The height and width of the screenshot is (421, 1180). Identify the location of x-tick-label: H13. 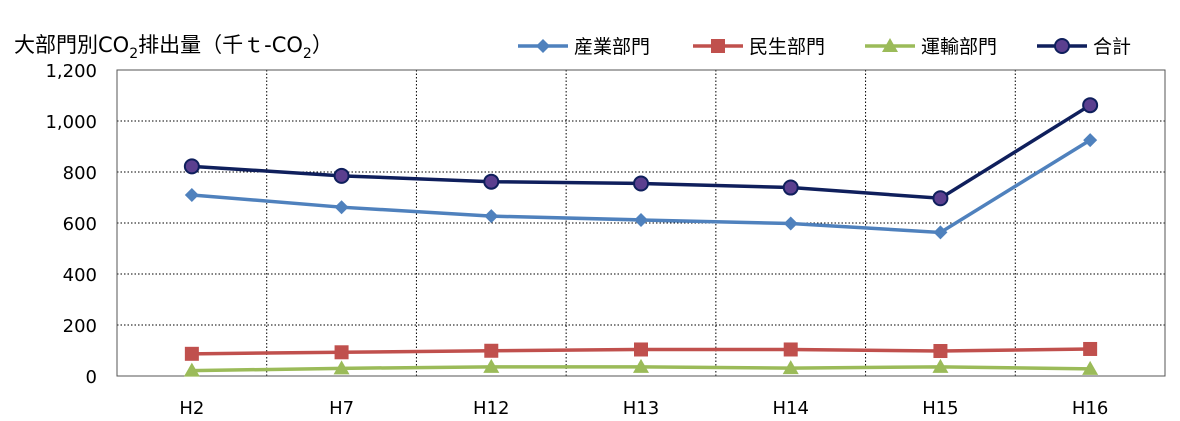
(641, 408).